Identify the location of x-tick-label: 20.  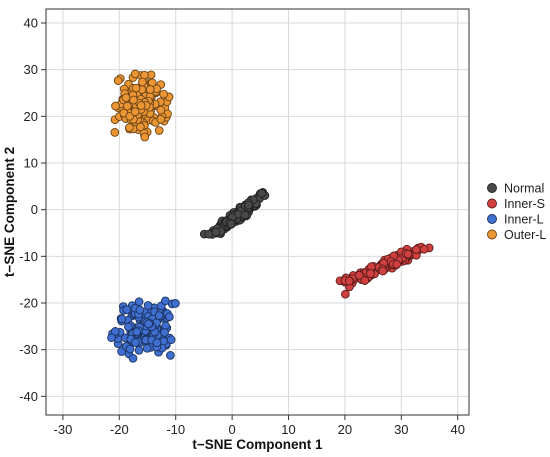
(345, 429).